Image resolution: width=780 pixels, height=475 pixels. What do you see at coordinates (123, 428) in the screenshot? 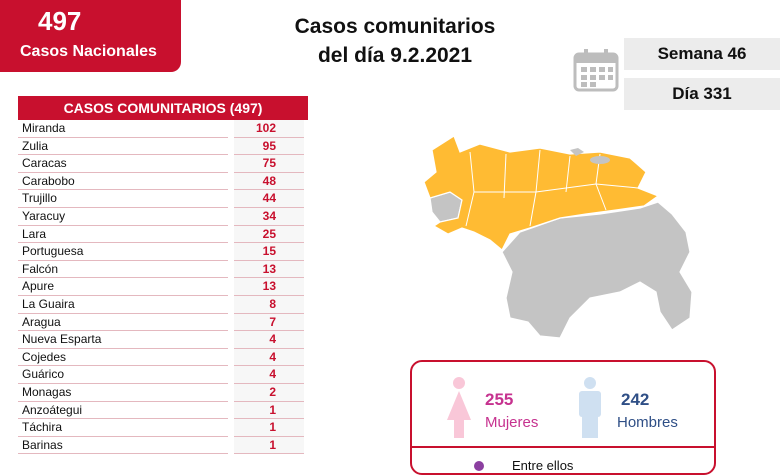
I see `state-name: Táchira` at bounding box center [123, 428].